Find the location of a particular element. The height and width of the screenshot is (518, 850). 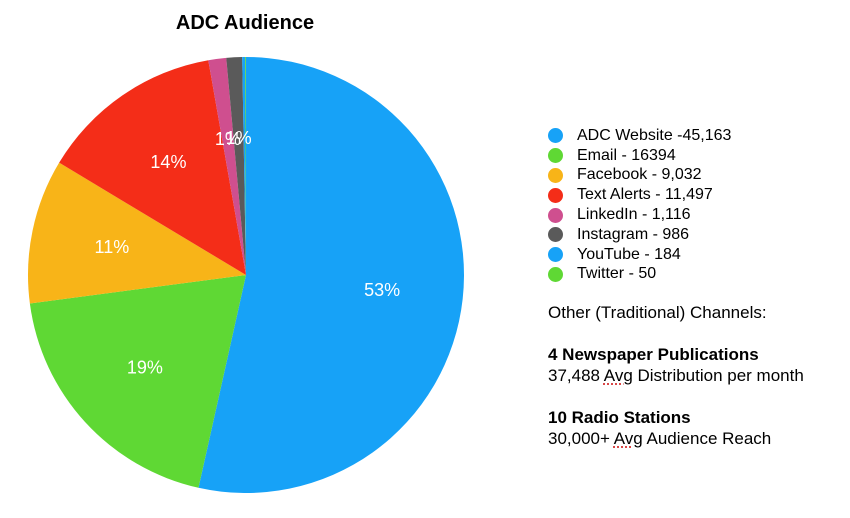

legend-item: YouTube - 184 is located at coordinates (639, 255).